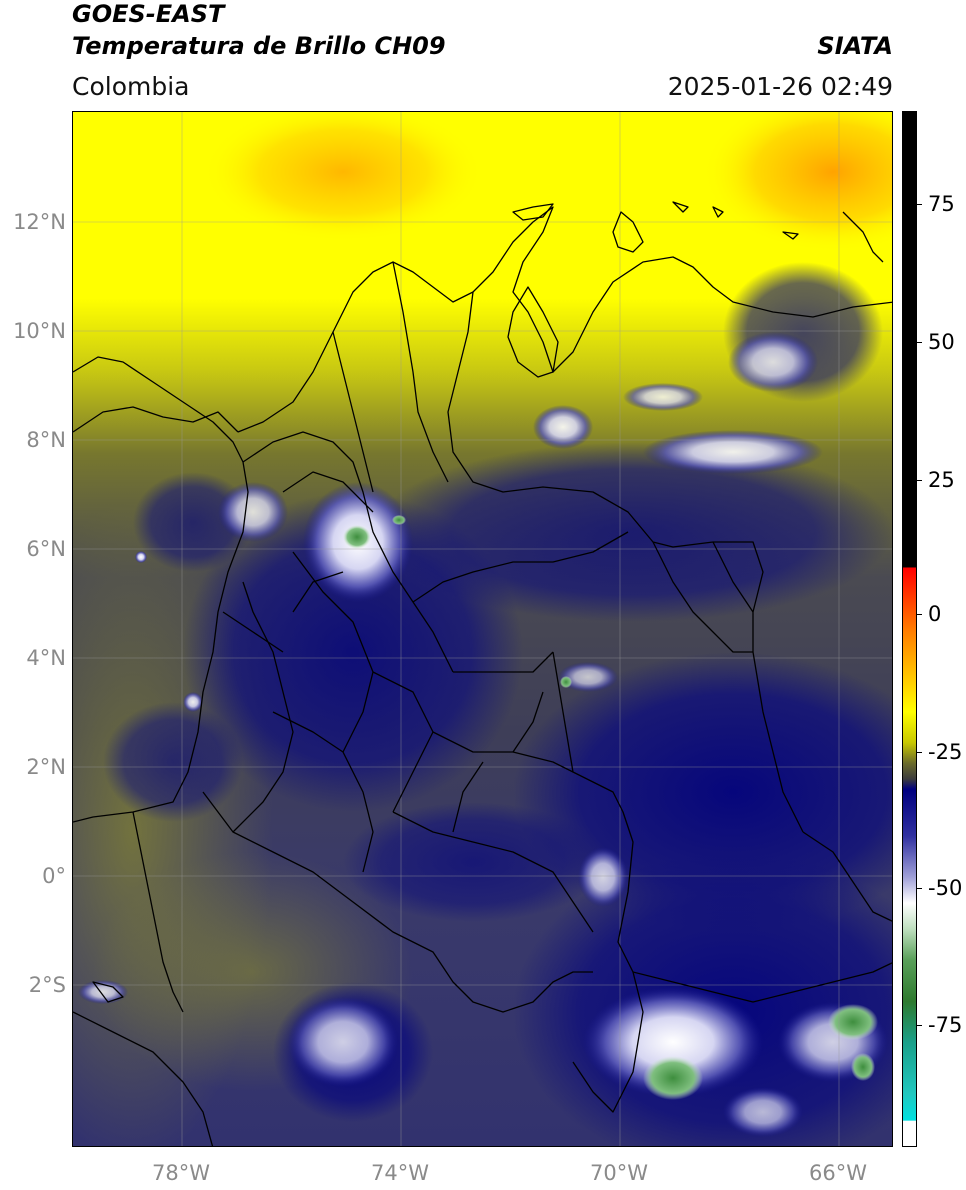  I want to click on timestamp-label: 2025-01-26 02:49, so click(780, 86).